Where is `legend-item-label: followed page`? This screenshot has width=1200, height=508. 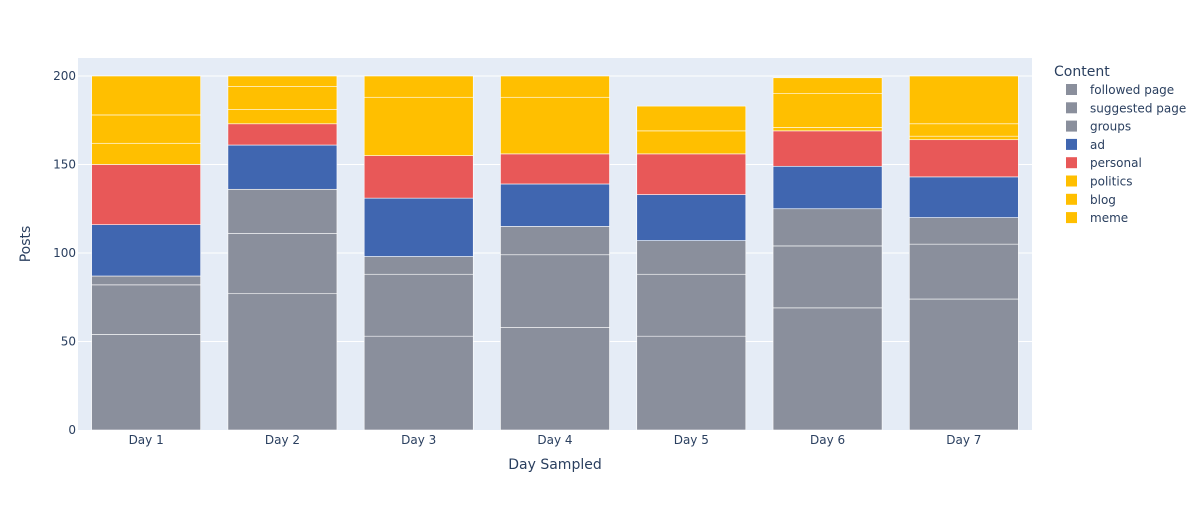
legend-item-label: followed page is located at coordinates (1132, 90).